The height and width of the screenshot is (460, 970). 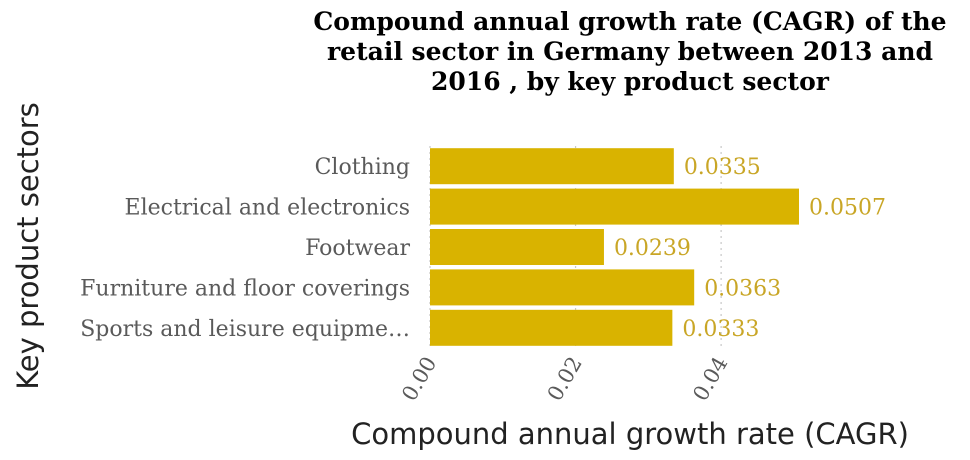 What do you see at coordinates (750, 248) in the screenshot?
I see `data-labels: 0.0335 0.0507 0.0239 0.0363 0.0333` at bounding box center [750, 248].